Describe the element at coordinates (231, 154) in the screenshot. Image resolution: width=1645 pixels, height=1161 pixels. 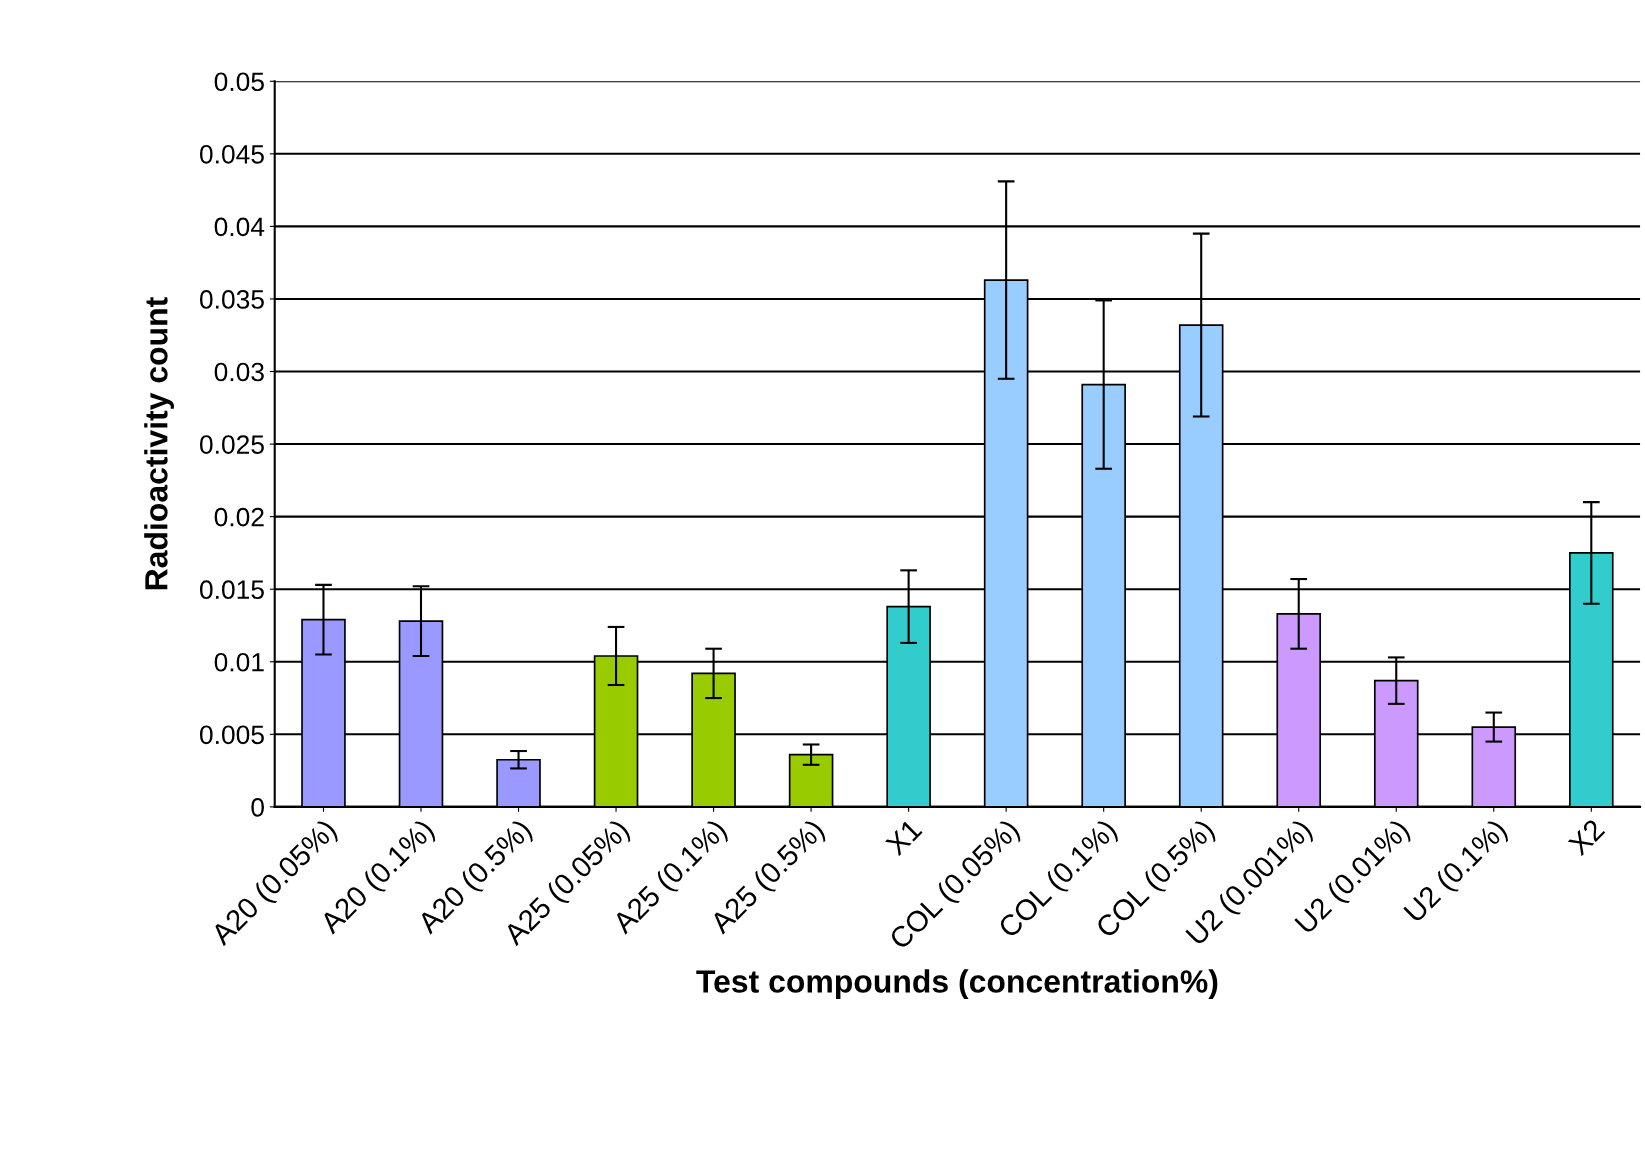
I see `y-tick-label: 0.045` at that location.